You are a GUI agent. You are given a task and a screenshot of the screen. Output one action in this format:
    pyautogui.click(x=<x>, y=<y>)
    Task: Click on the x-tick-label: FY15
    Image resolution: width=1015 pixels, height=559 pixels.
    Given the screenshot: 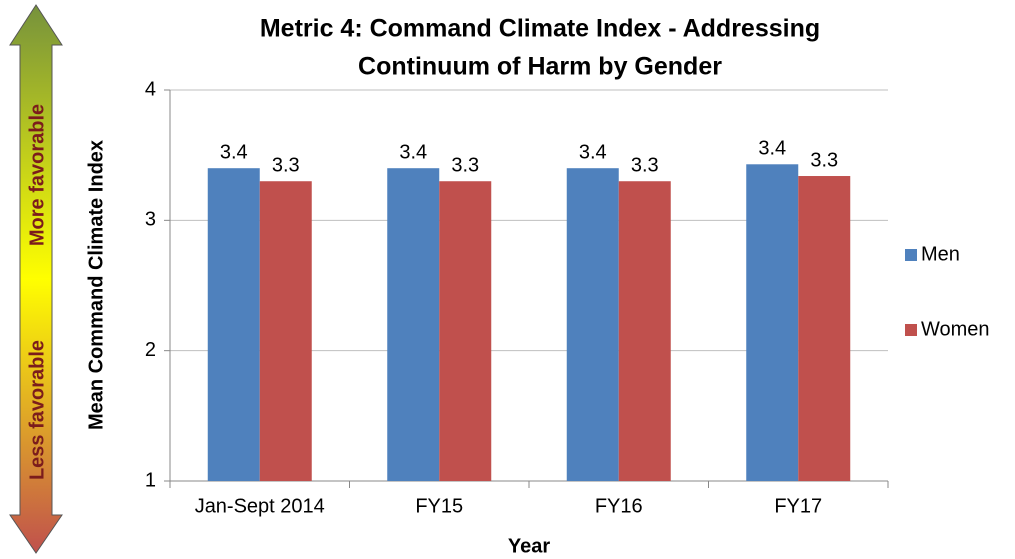 What is the action you would take?
    pyautogui.click(x=439, y=506)
    